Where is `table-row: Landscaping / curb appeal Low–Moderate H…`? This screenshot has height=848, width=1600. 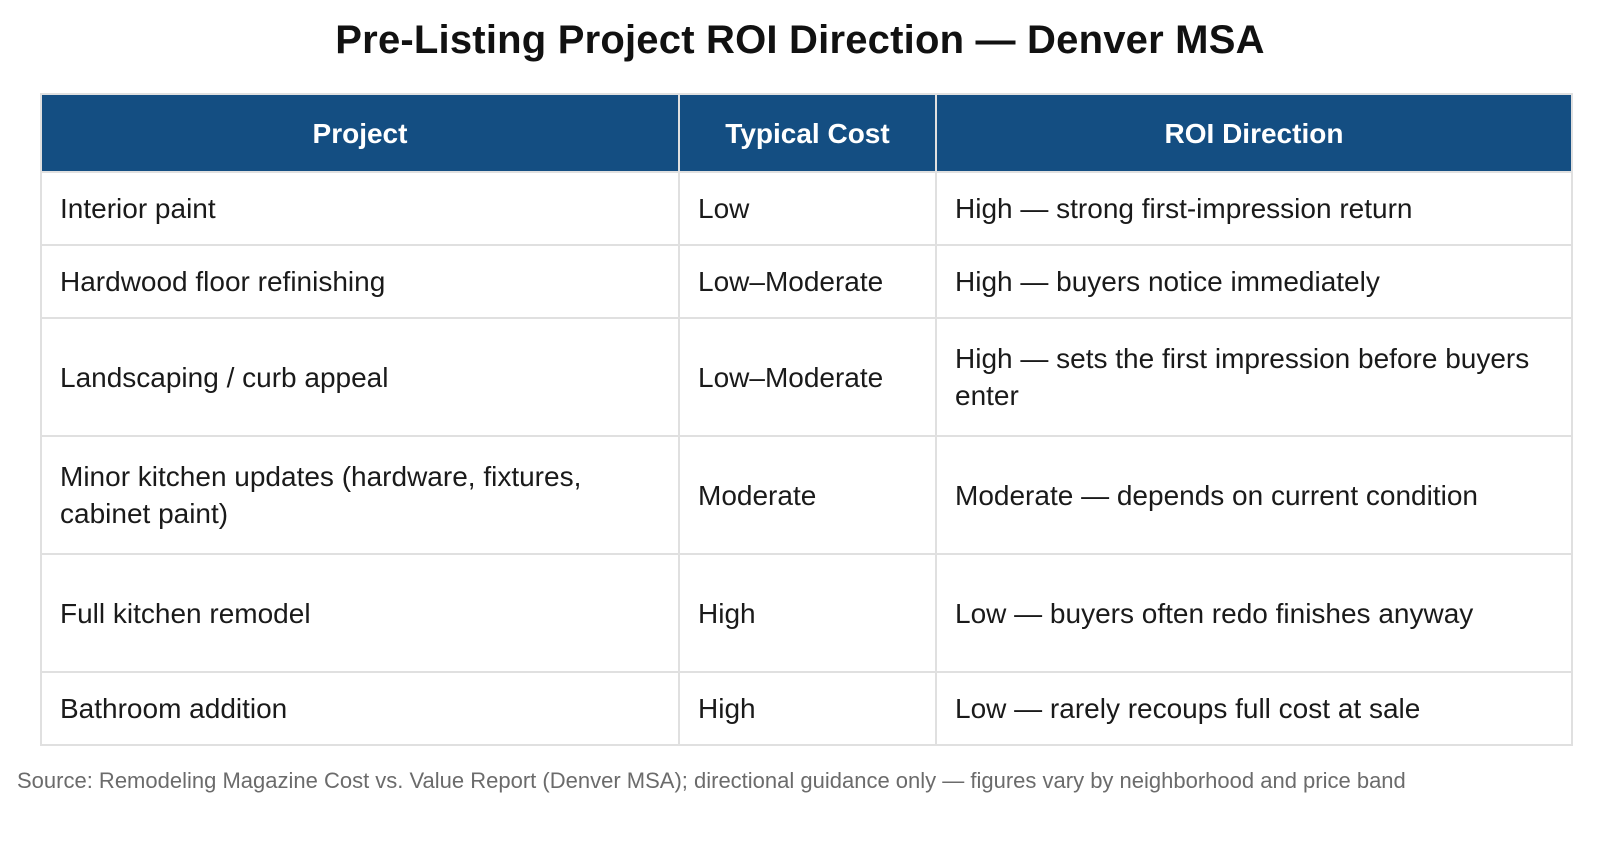
table-row: Landscaping / curb appeal Low–Moderate H… is located at coordinates (806, 377).